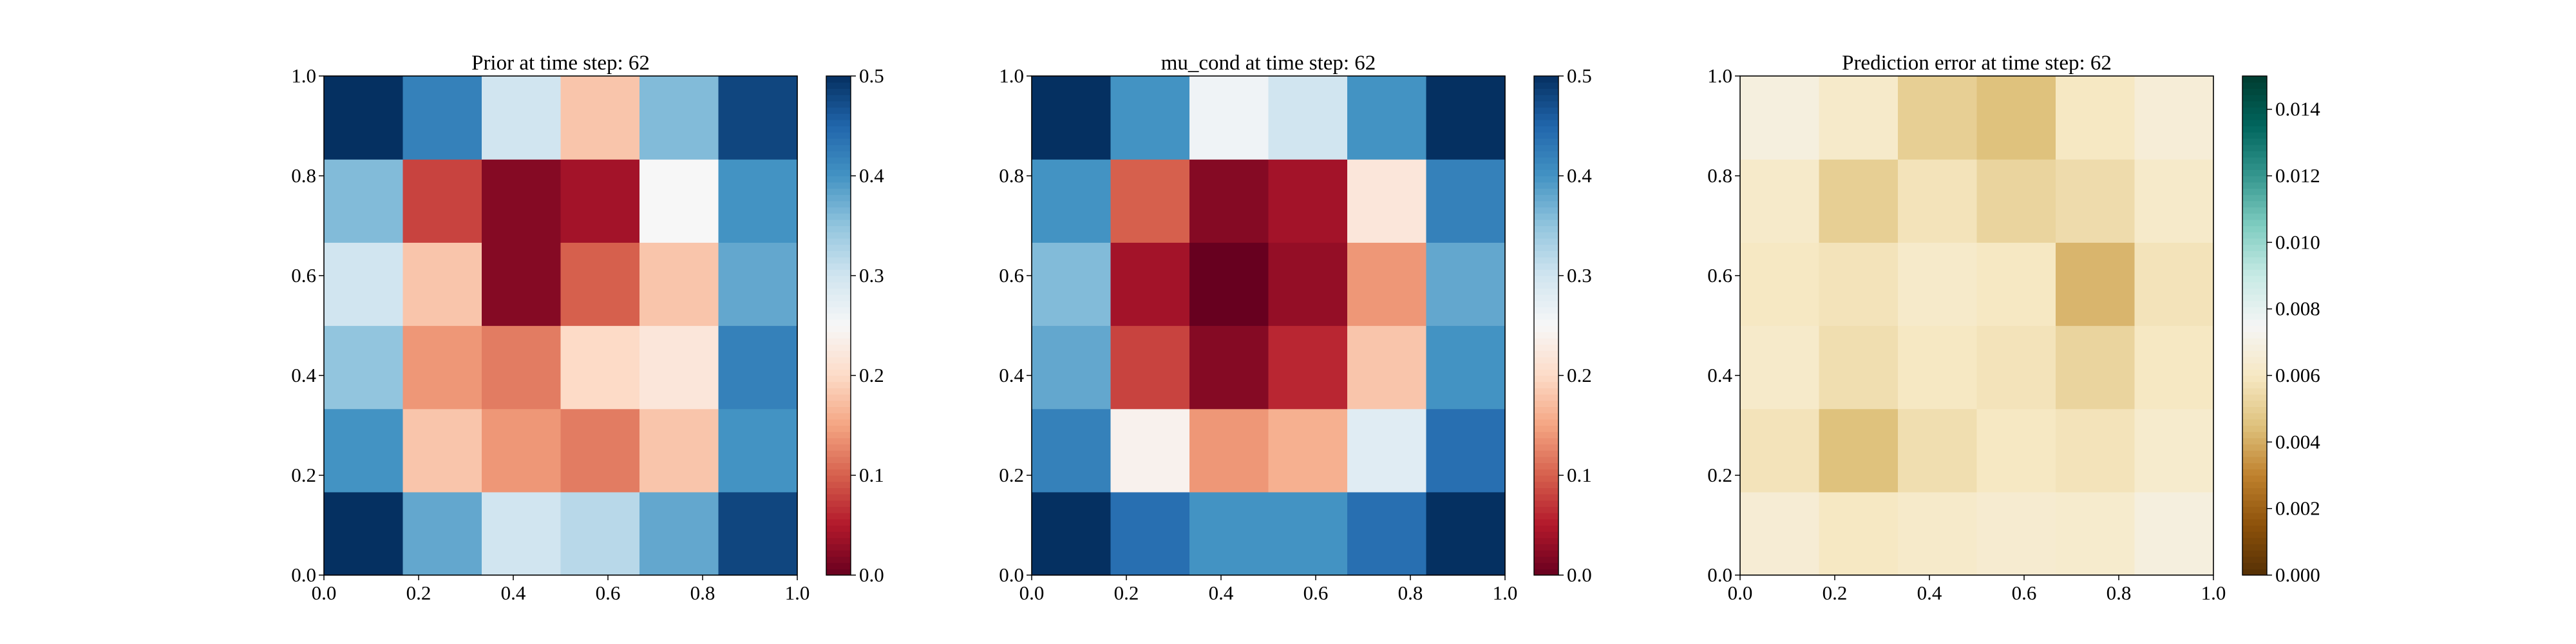 Image resolution: width=2576 pixels, height=644 pixels. What do you see at coordinates (2297, 575) in the screenshot?
I see `colorbar-tick-label: 0.000` at bounding box center [2297, 575].